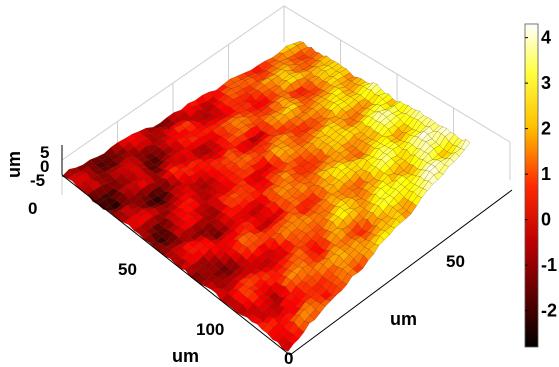  What do you see at coordinates (546, 129) in the screenshot?
I see `colorbar-tick-label: 2` at bounding box center [546, 129].